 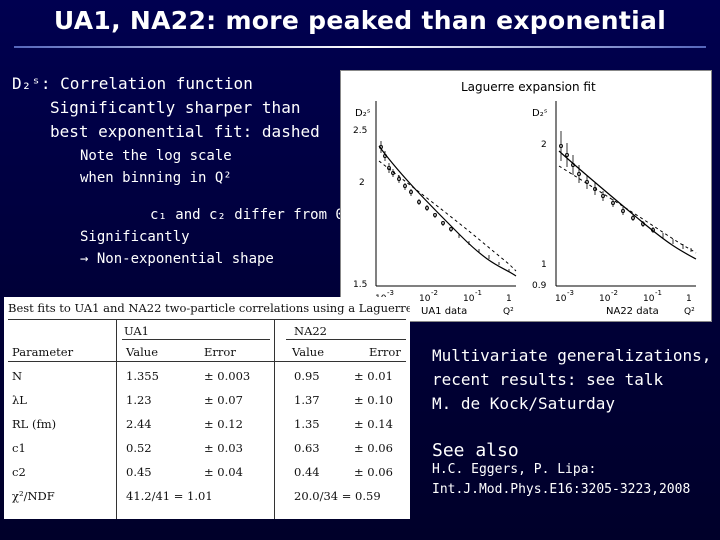 I want to click on text-line-1: D₂ˢ: Correlation function, so click(x=132, y=83).